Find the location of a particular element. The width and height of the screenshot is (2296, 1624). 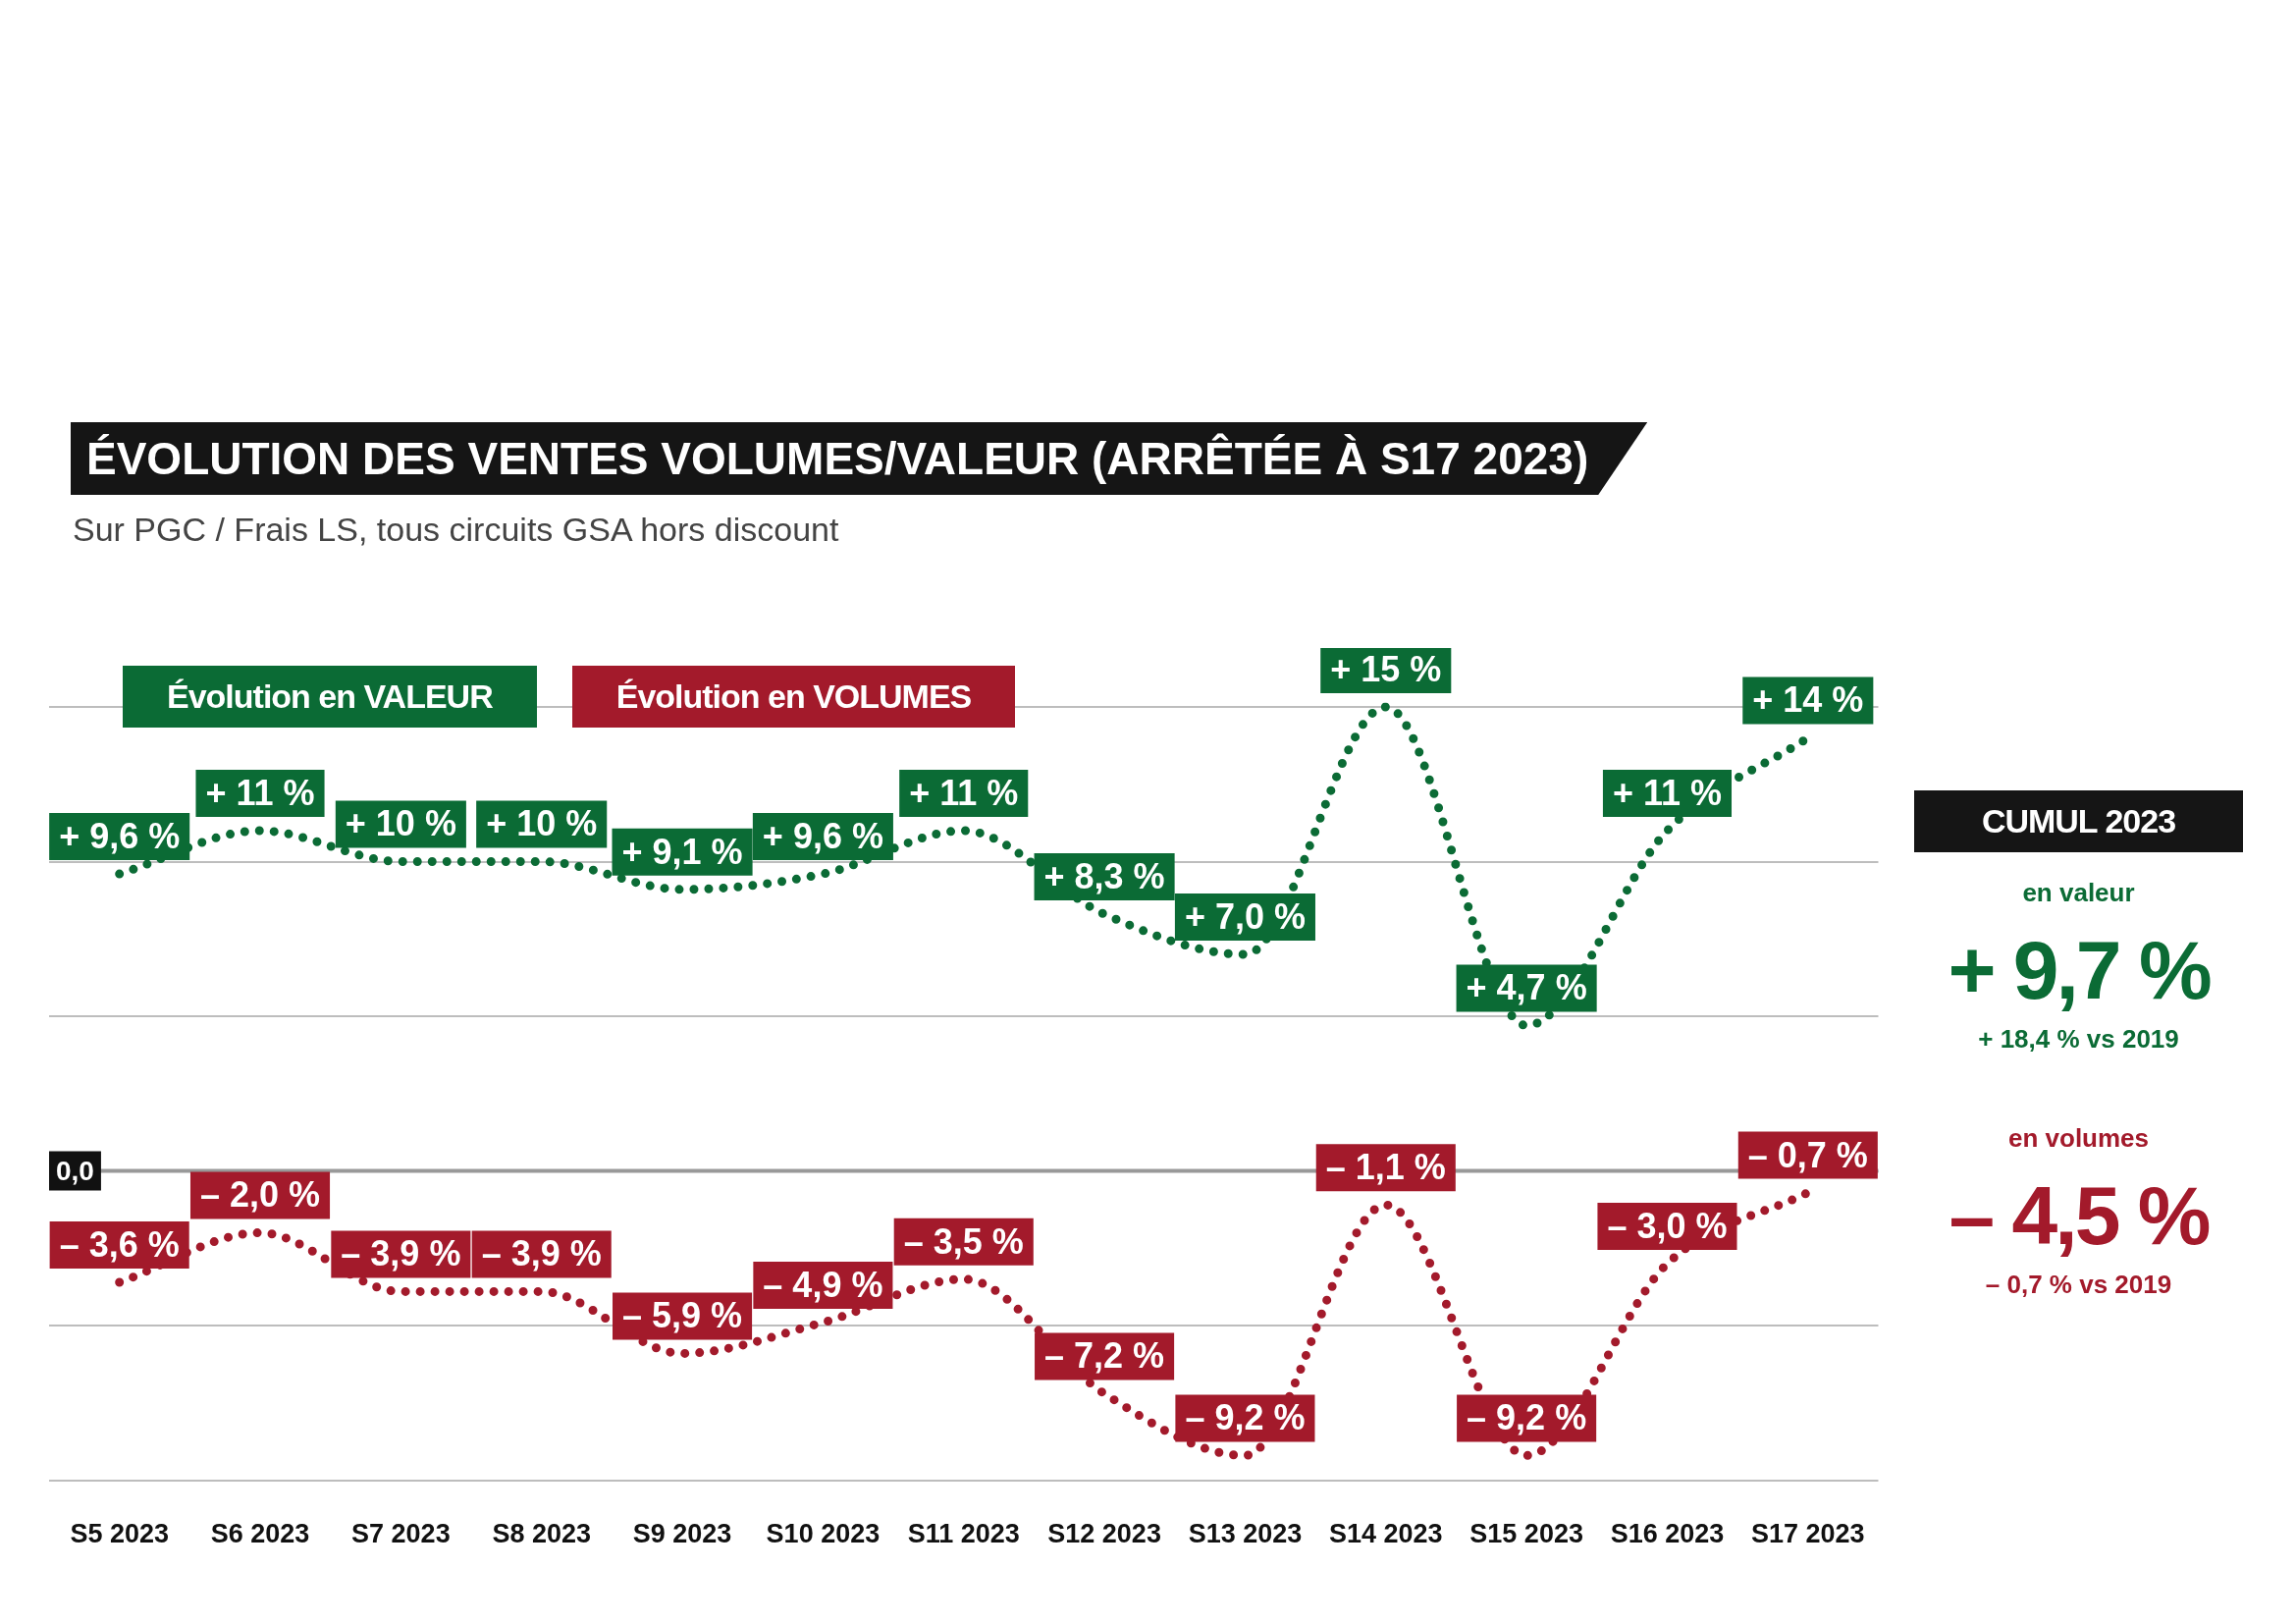

x-tick-label: S6 2023 is located at coordinates (260, 1534).